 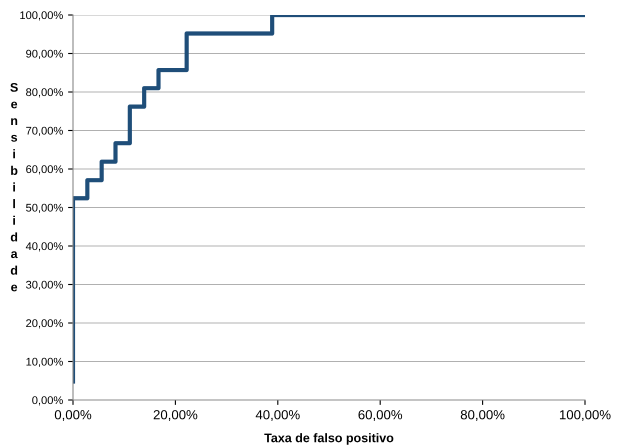 I want to click on y-tick-label: 100,00%, so click(x=41, y=15).